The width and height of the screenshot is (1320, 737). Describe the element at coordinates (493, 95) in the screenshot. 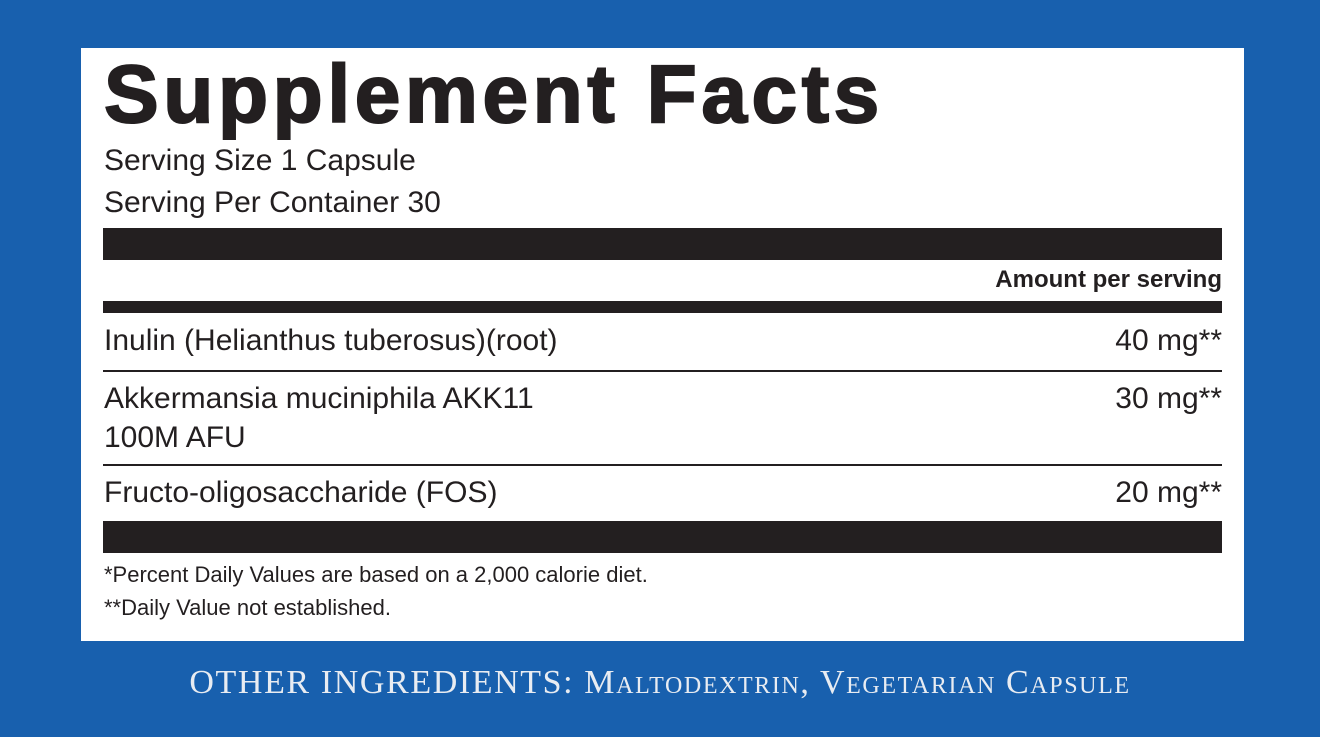

I see `page-title: Supplement Facts` at that location.